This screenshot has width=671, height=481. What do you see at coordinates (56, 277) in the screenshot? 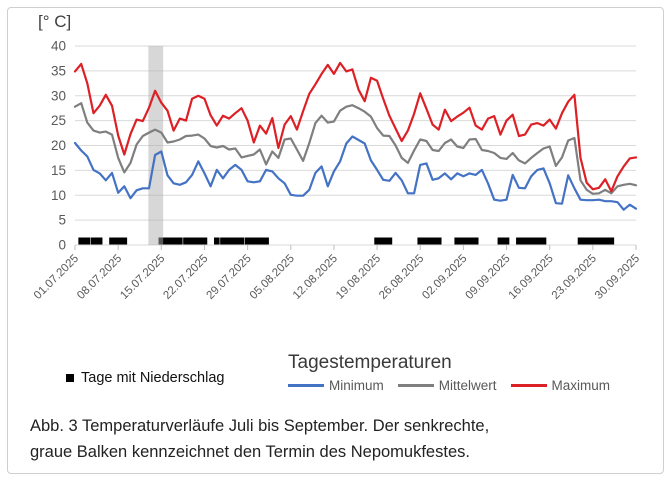
I see `x-tick-label: 01.07.2025` at bounding box center [56, 277].